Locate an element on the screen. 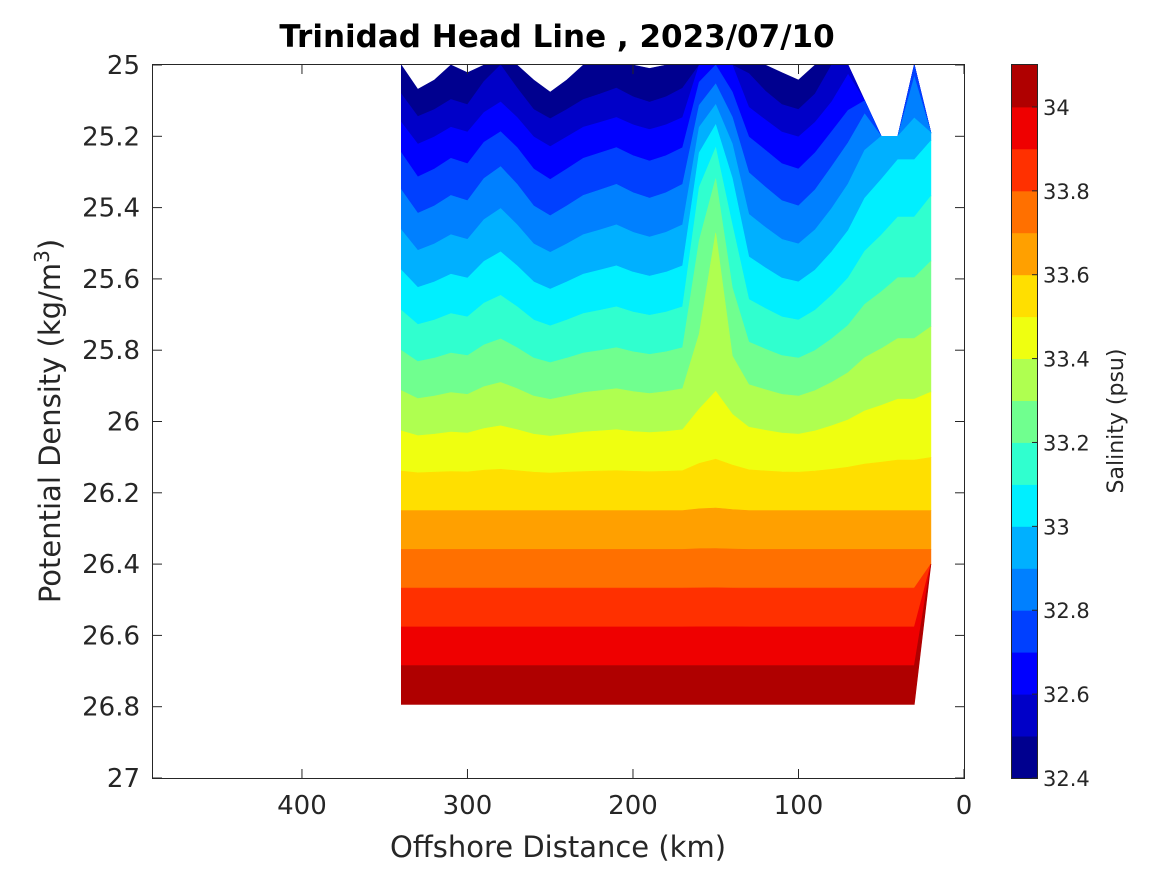  x-tick-label: 300 is located at coordinates (468, 806).